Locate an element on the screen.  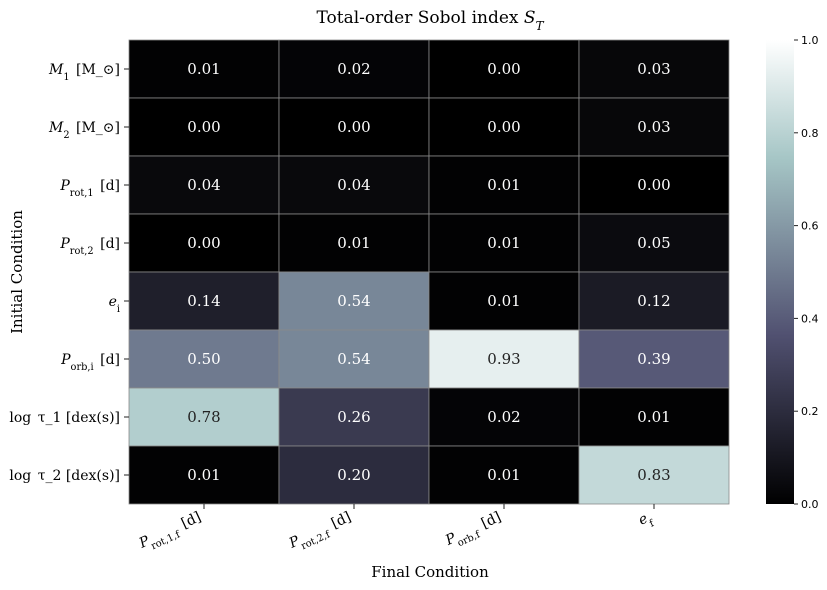
cell-value-label: 0.20 is located at coordinates (353, 475).